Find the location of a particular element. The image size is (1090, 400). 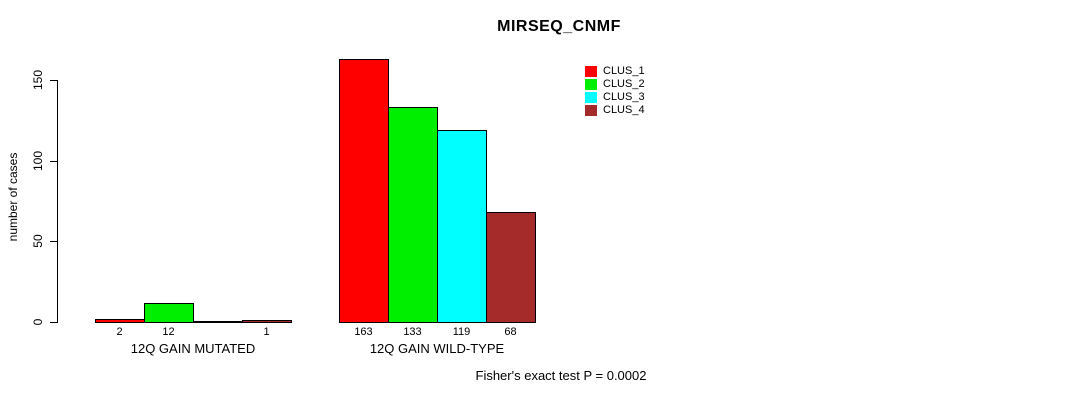

bar-value-label: 133 is located at coordinates (412, 332).